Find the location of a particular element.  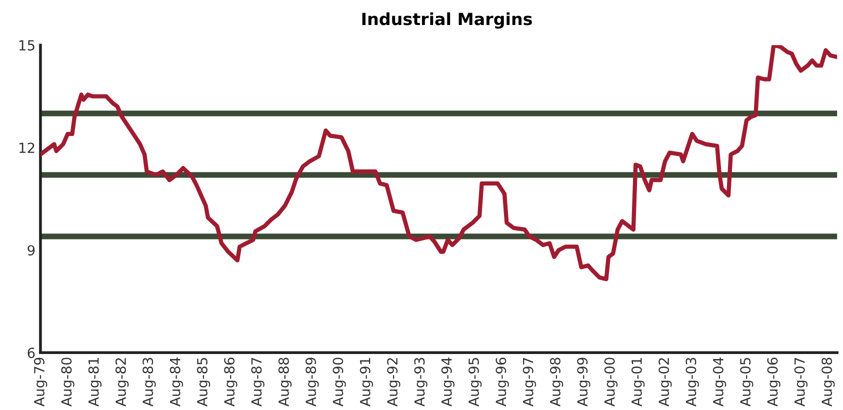

x-tick-label: Aug-05 is located at coordinates (747, 382).